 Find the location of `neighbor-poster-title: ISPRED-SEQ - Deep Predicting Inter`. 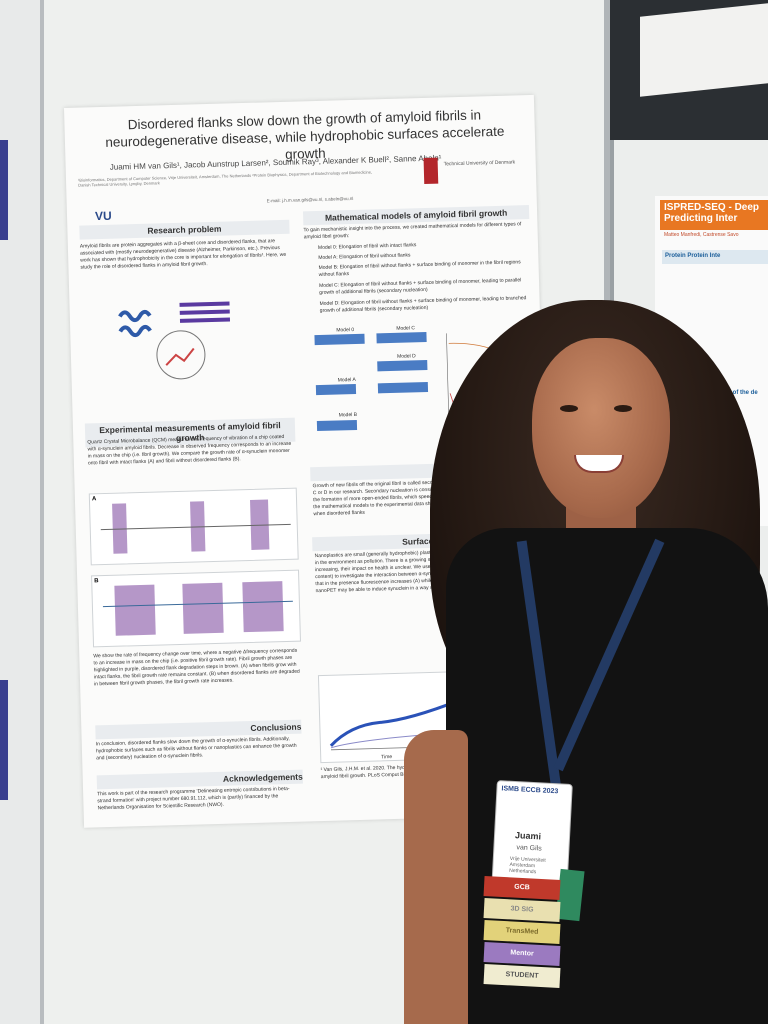

neighbor-poster-title: ISPRED-SEQ - Deep Predicting Inter is located at coordinates (714, 215).